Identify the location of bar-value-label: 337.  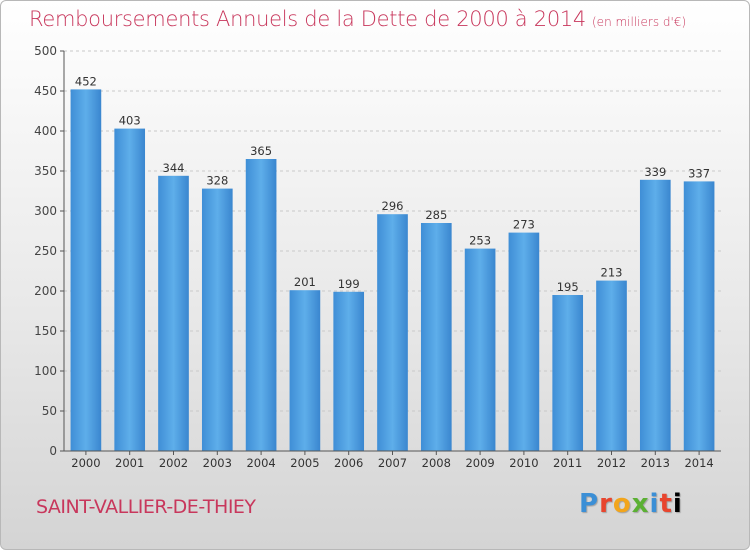
(699, 173).